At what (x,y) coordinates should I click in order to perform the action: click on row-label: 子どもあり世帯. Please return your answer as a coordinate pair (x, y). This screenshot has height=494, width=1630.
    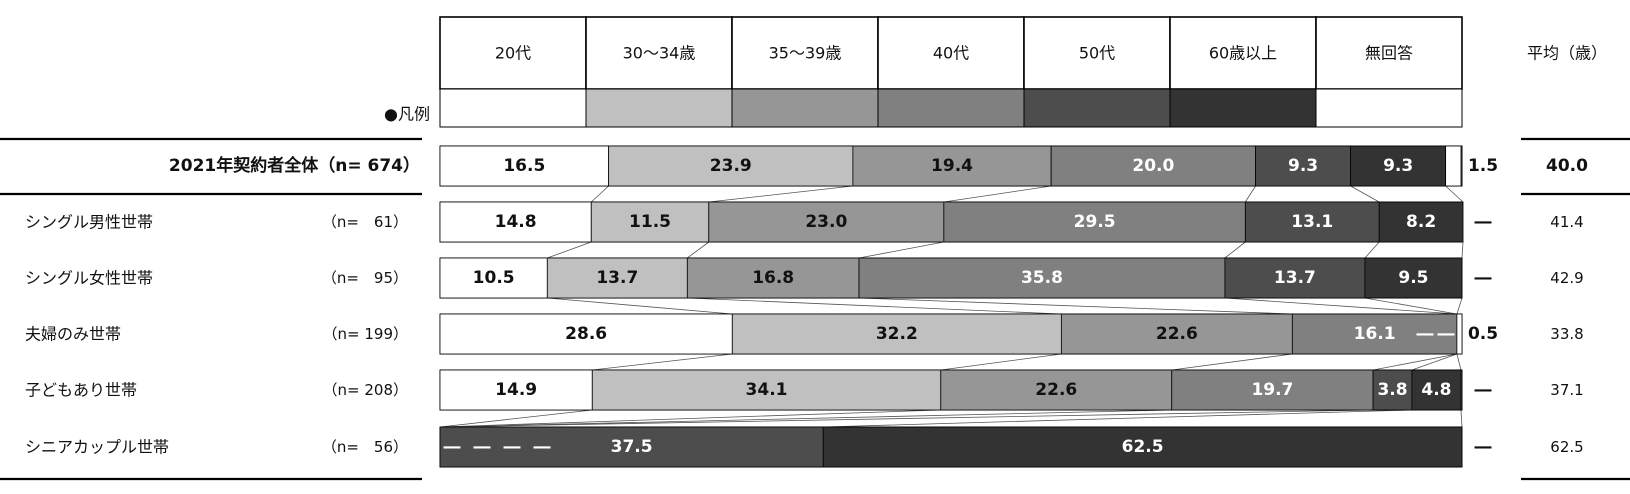
    Looking at the image, I should click on (81, 390).